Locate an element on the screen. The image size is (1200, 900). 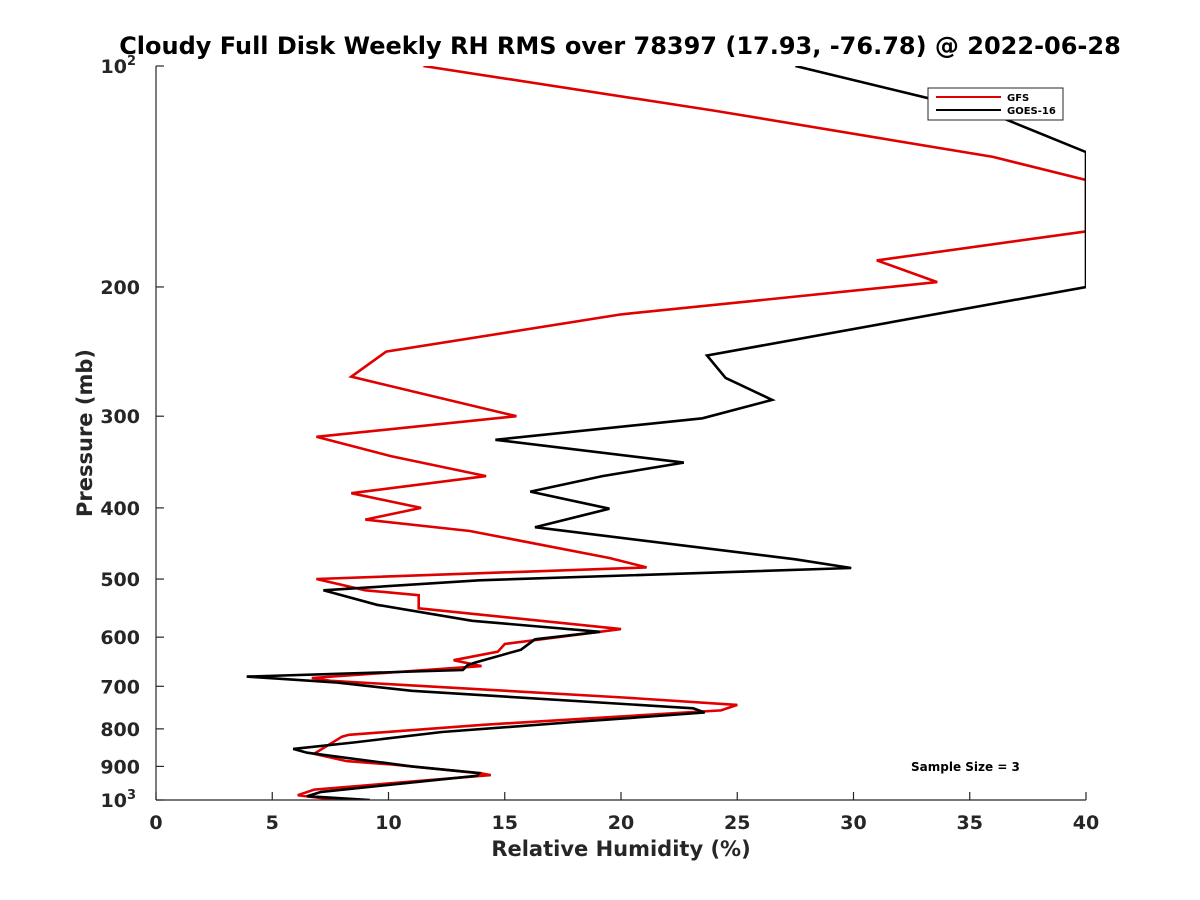
x-tick-label: 10 is located at coordinates (388, 823).